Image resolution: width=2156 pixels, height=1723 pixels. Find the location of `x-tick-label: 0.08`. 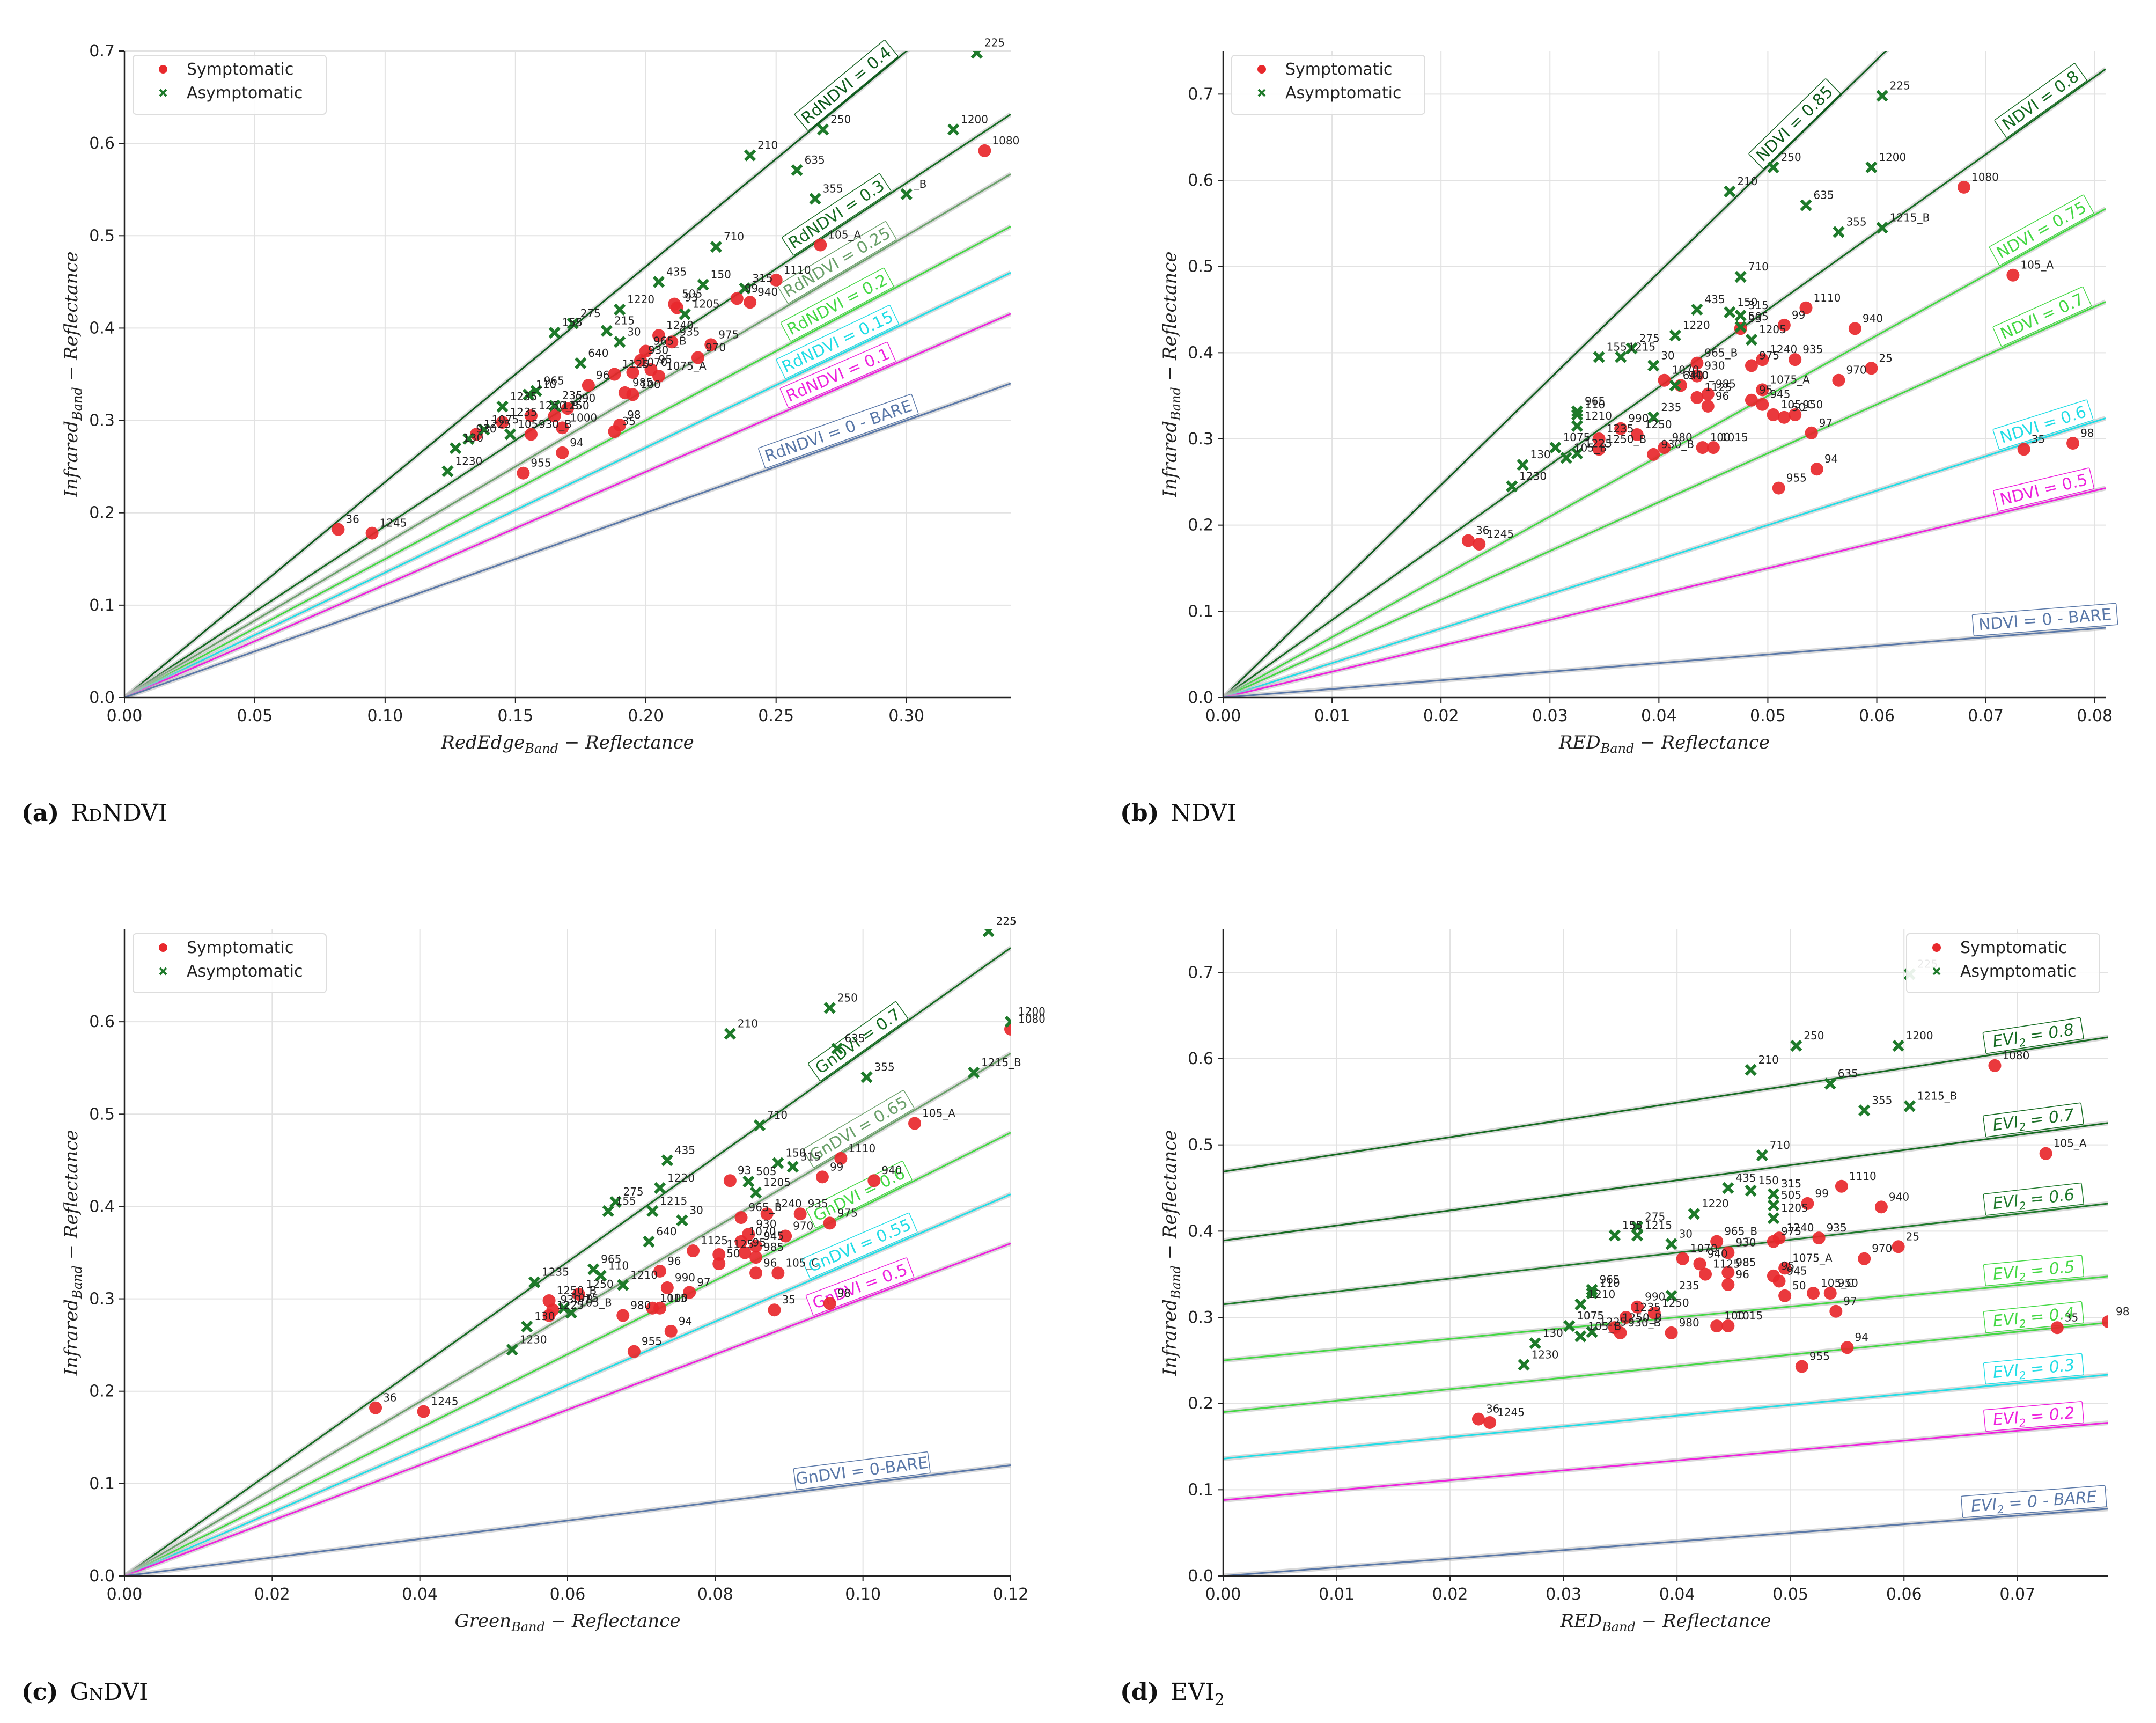

x-tick-label: 0.08 is located at coordinates (715, 1594).